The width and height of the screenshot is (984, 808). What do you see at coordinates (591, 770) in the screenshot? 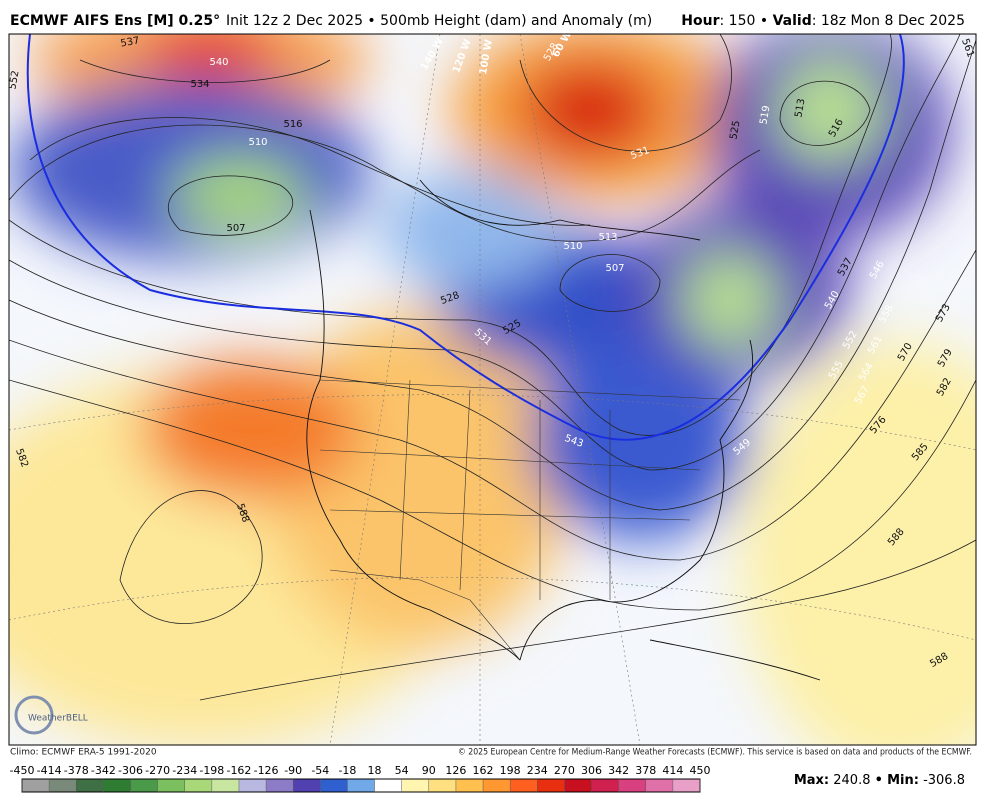
I see `colorbar-tick-label: 306` at bounding box center [591, 770].